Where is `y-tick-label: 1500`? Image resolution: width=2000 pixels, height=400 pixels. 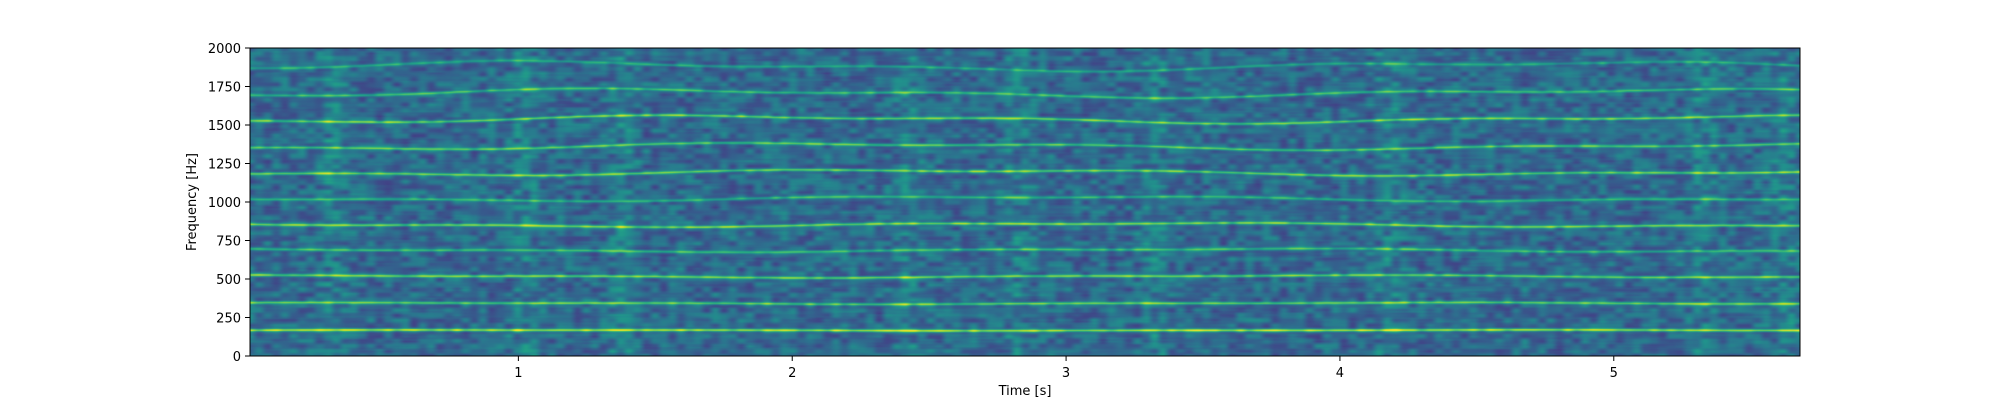 y-tick-label: 1500 is located at coordinates (224, 126).